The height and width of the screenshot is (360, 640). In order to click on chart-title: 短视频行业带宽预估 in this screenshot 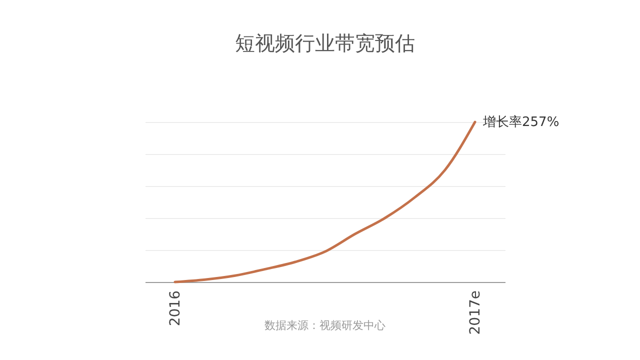, I will do `click(325, 43)`.